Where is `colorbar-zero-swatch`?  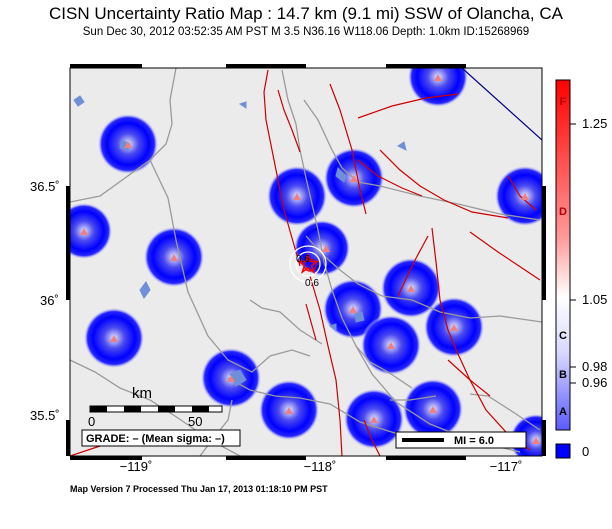 colorbar-zero-swatch is located at coordinates (563, 451).